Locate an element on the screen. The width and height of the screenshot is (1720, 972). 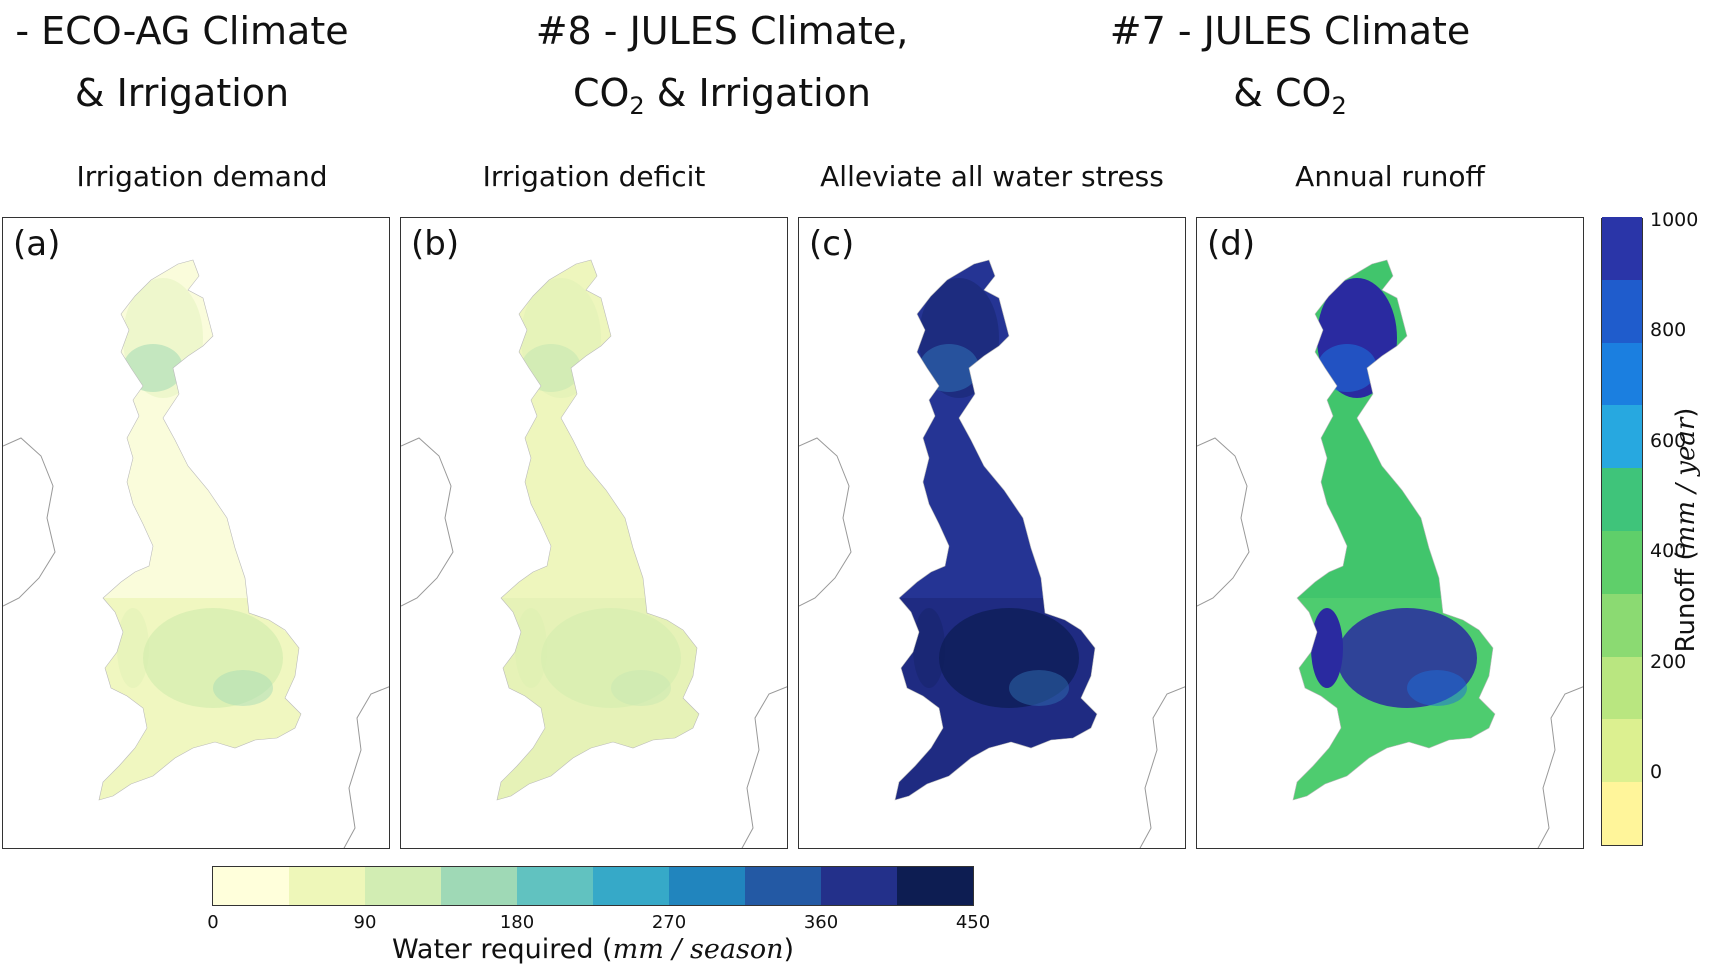
map-panel-c: (c) is located at coordinates (992, 533).